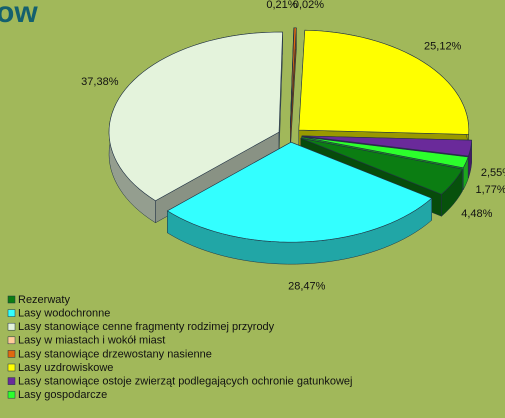 Image resolution: width=505 pixels, height=418 pixels. What do you see at coordinates (281, 5) in the screenshot?
I see `data-label: 0,21%` at bounding box center [281, 5].